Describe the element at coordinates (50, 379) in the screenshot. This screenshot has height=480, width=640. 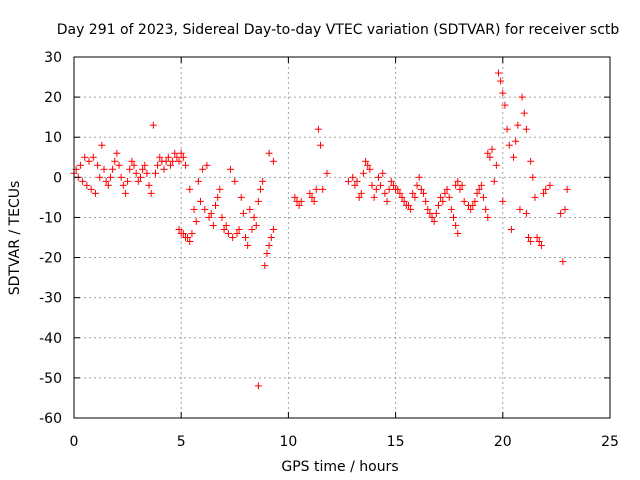
I see `y-tick-label: -50` at that location.